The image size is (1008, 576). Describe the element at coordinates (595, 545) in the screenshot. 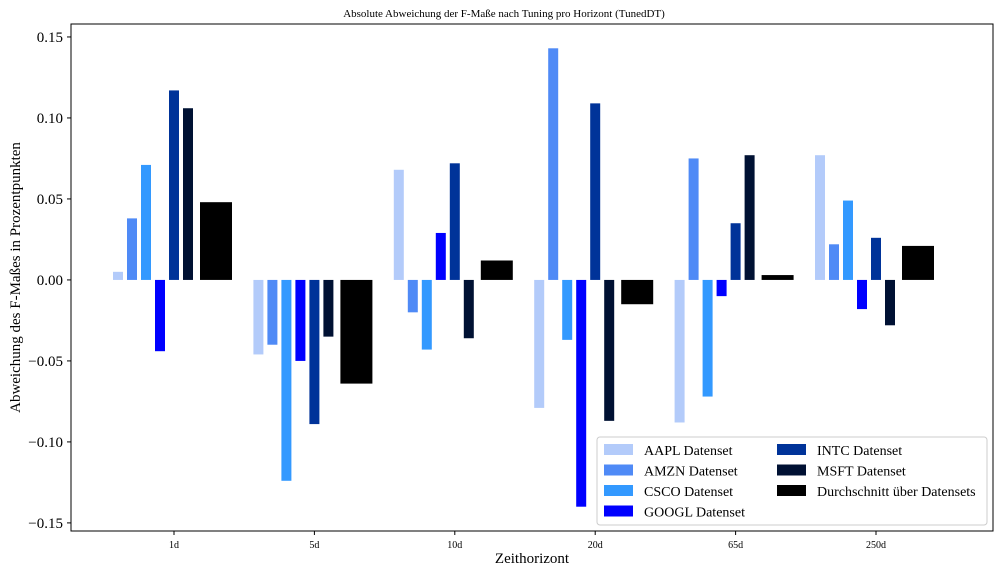

I see `x-tick-label: 20d` at that location.